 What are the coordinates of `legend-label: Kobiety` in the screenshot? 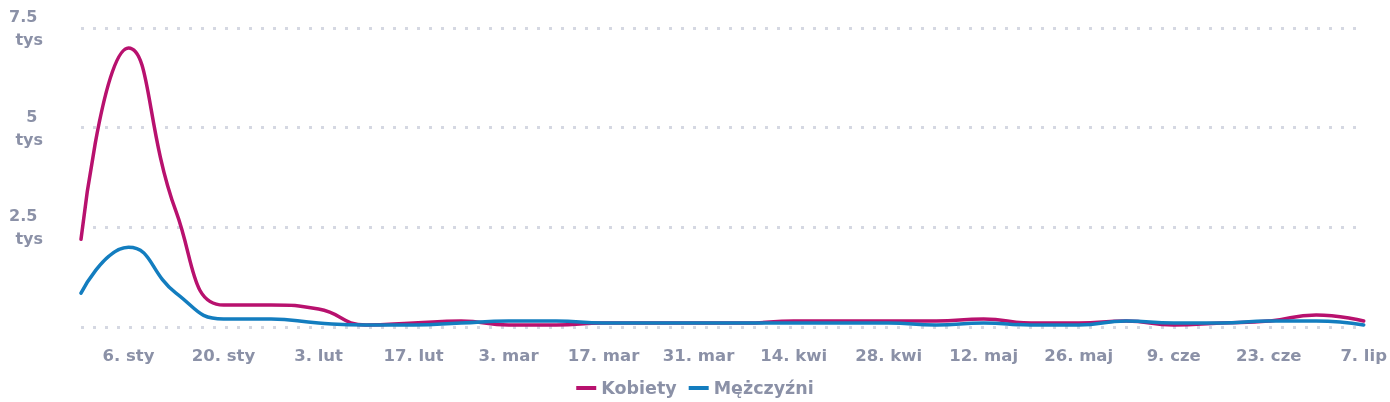 It's located at (639, 388).